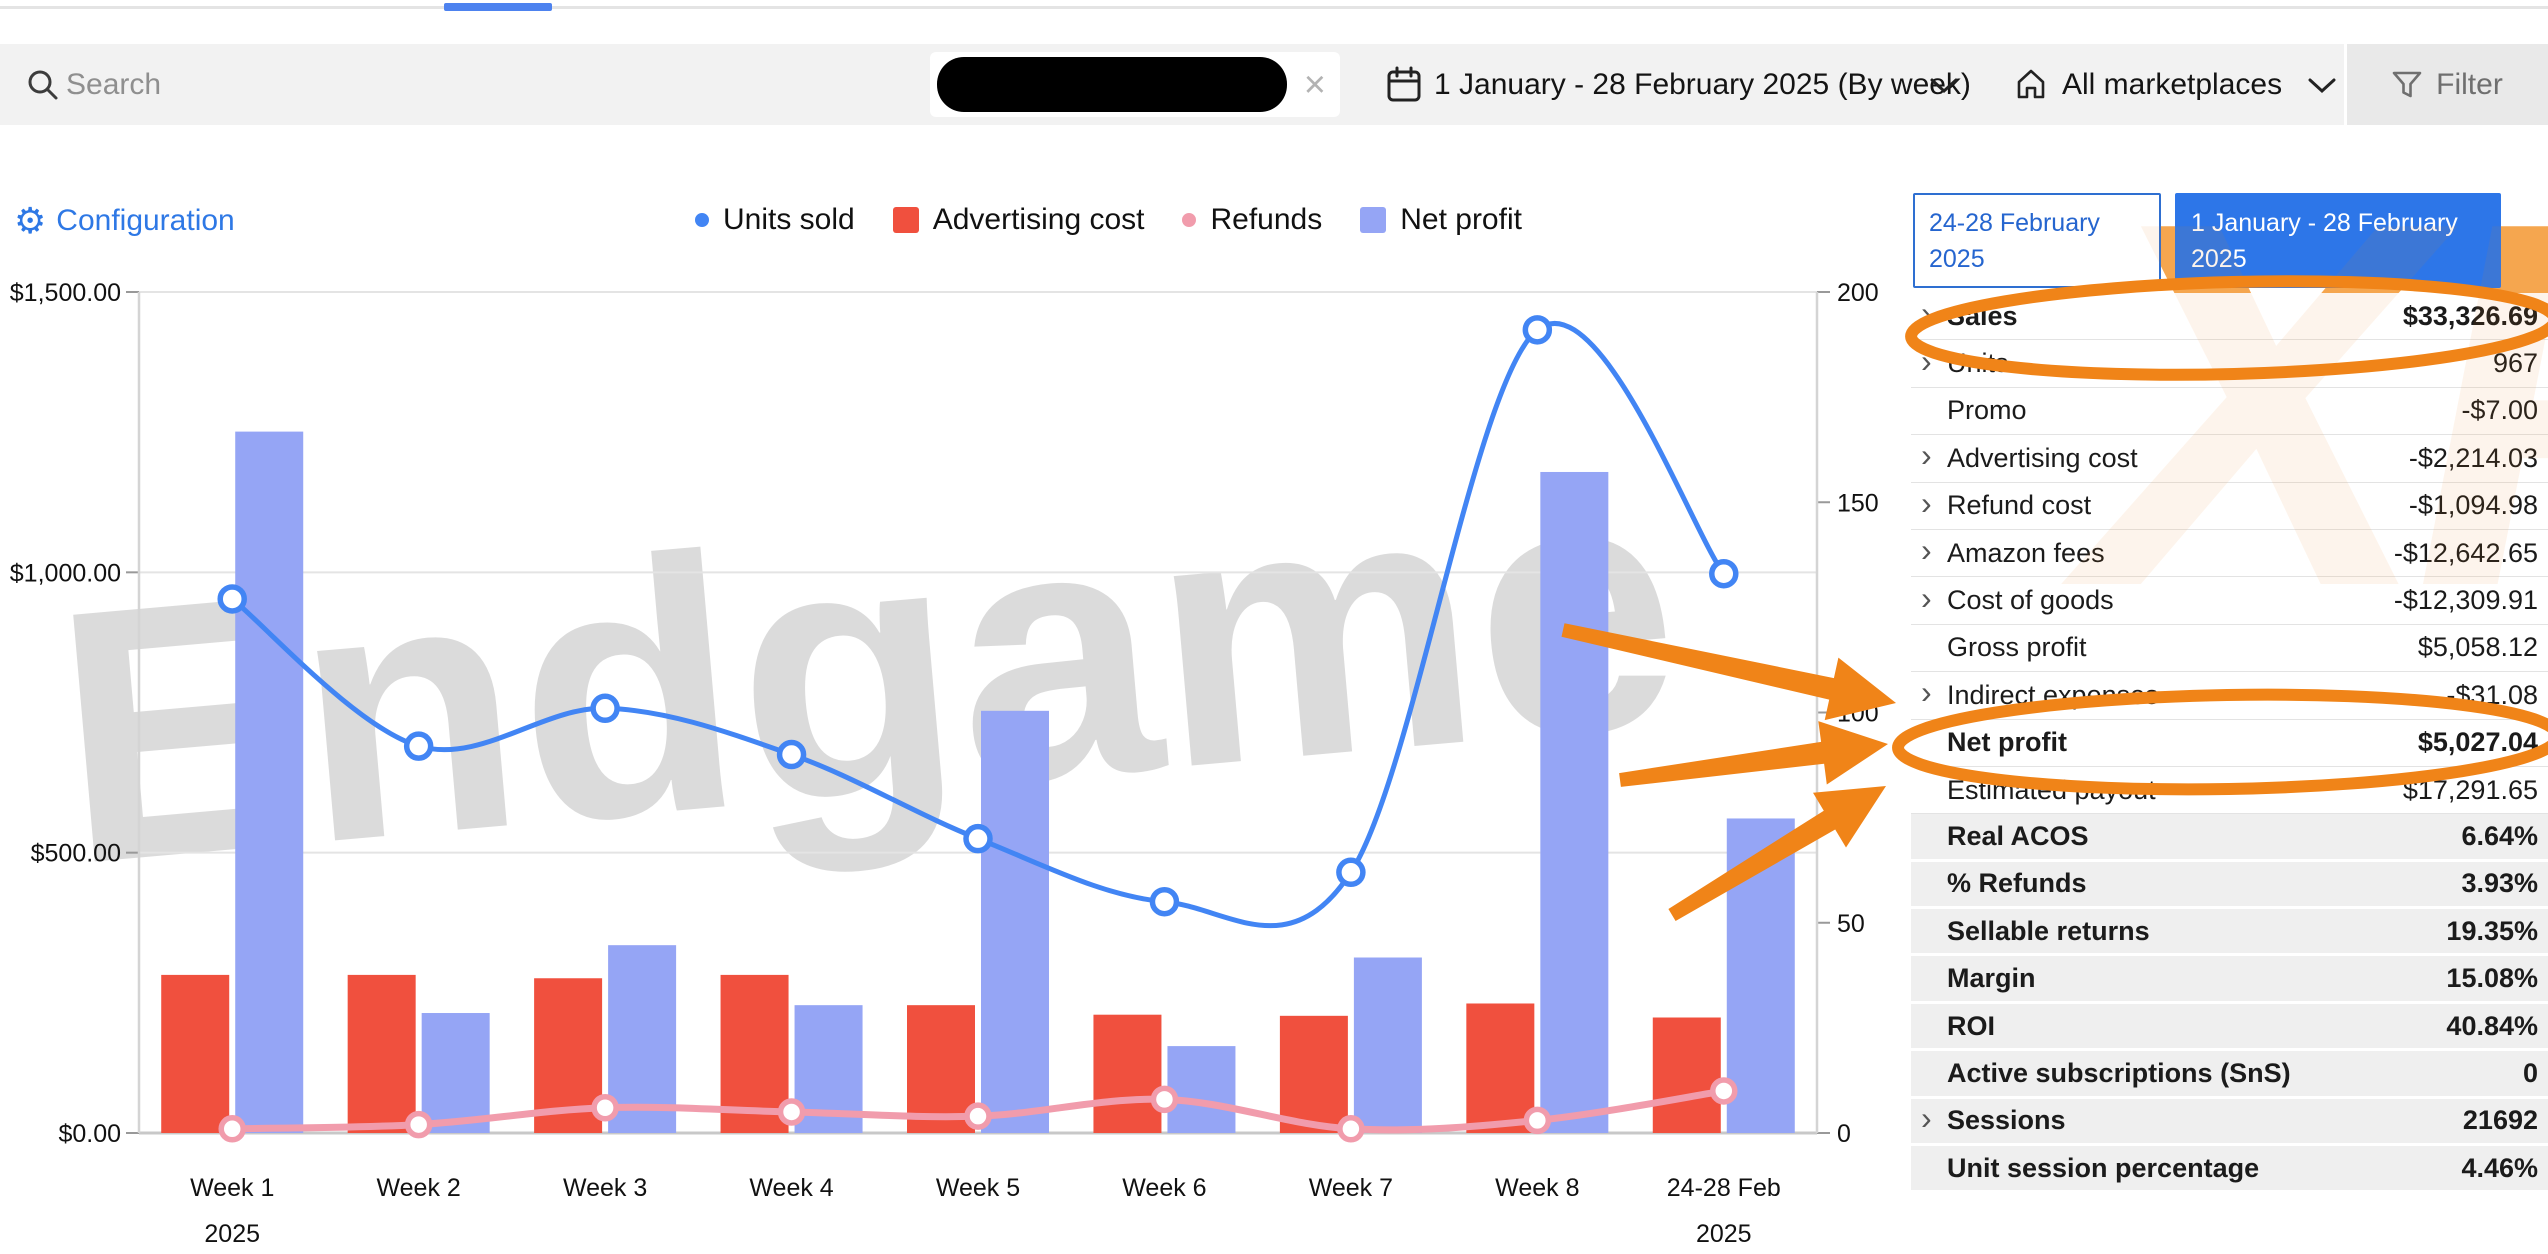 The height and width of the screenshot is (1254, 2548). What do you see at coordinates (2229, 601) in the screenshot?
I see `table-row-cost-of-goods: › Cost of goods -$12,309.91` at bounding box center [2229, 601].